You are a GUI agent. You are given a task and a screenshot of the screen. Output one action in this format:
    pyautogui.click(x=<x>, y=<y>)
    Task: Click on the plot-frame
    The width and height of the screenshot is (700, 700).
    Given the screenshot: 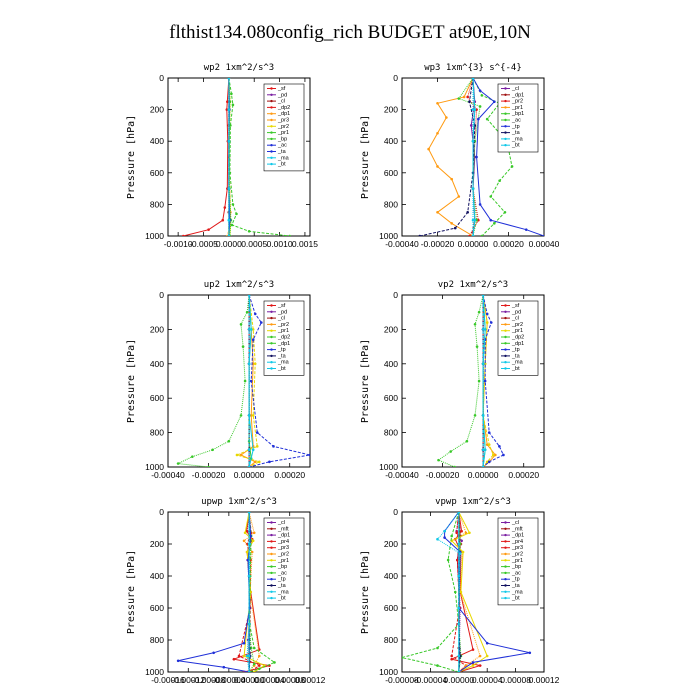 What is the action you would take?
    pyautogui.click(x=239, y=592)
    